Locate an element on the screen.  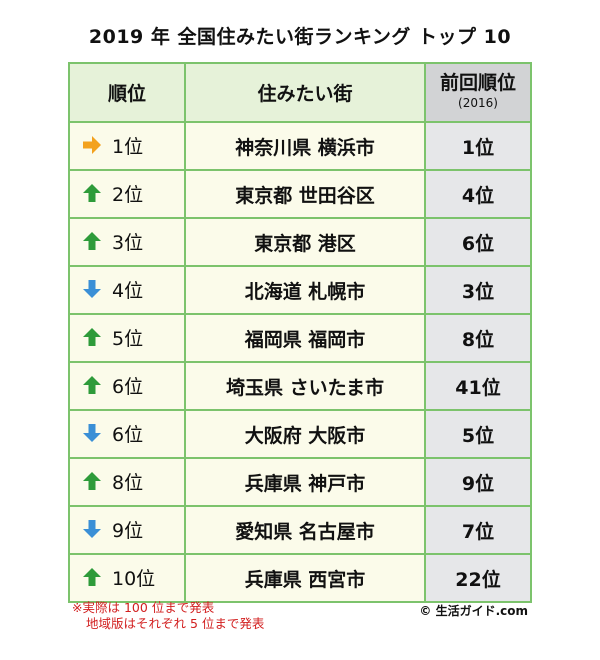
previous-rank-cell: 8位 is located at coordinates (478, 338).